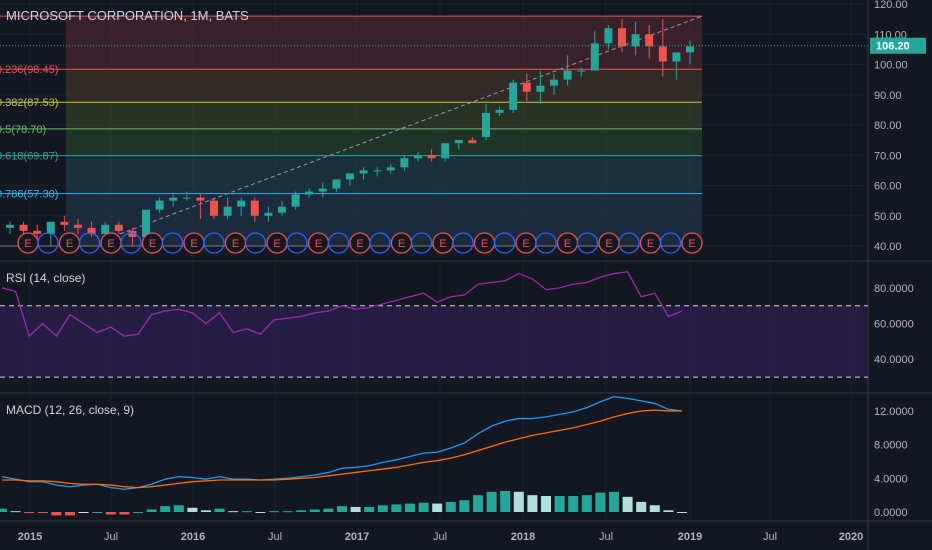 Image resolution: width=932 pixels, height=550 pixels. Describe the element at coordinates (690, 537) in the screenshot. I see `time-axis-label: 2019` at that location.